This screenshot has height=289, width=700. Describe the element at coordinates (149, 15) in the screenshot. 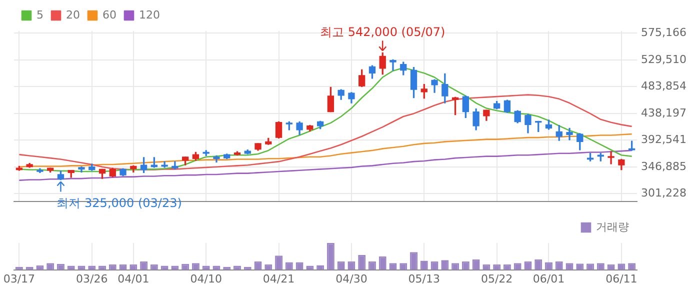

I see `legend-label: 120` at that location.